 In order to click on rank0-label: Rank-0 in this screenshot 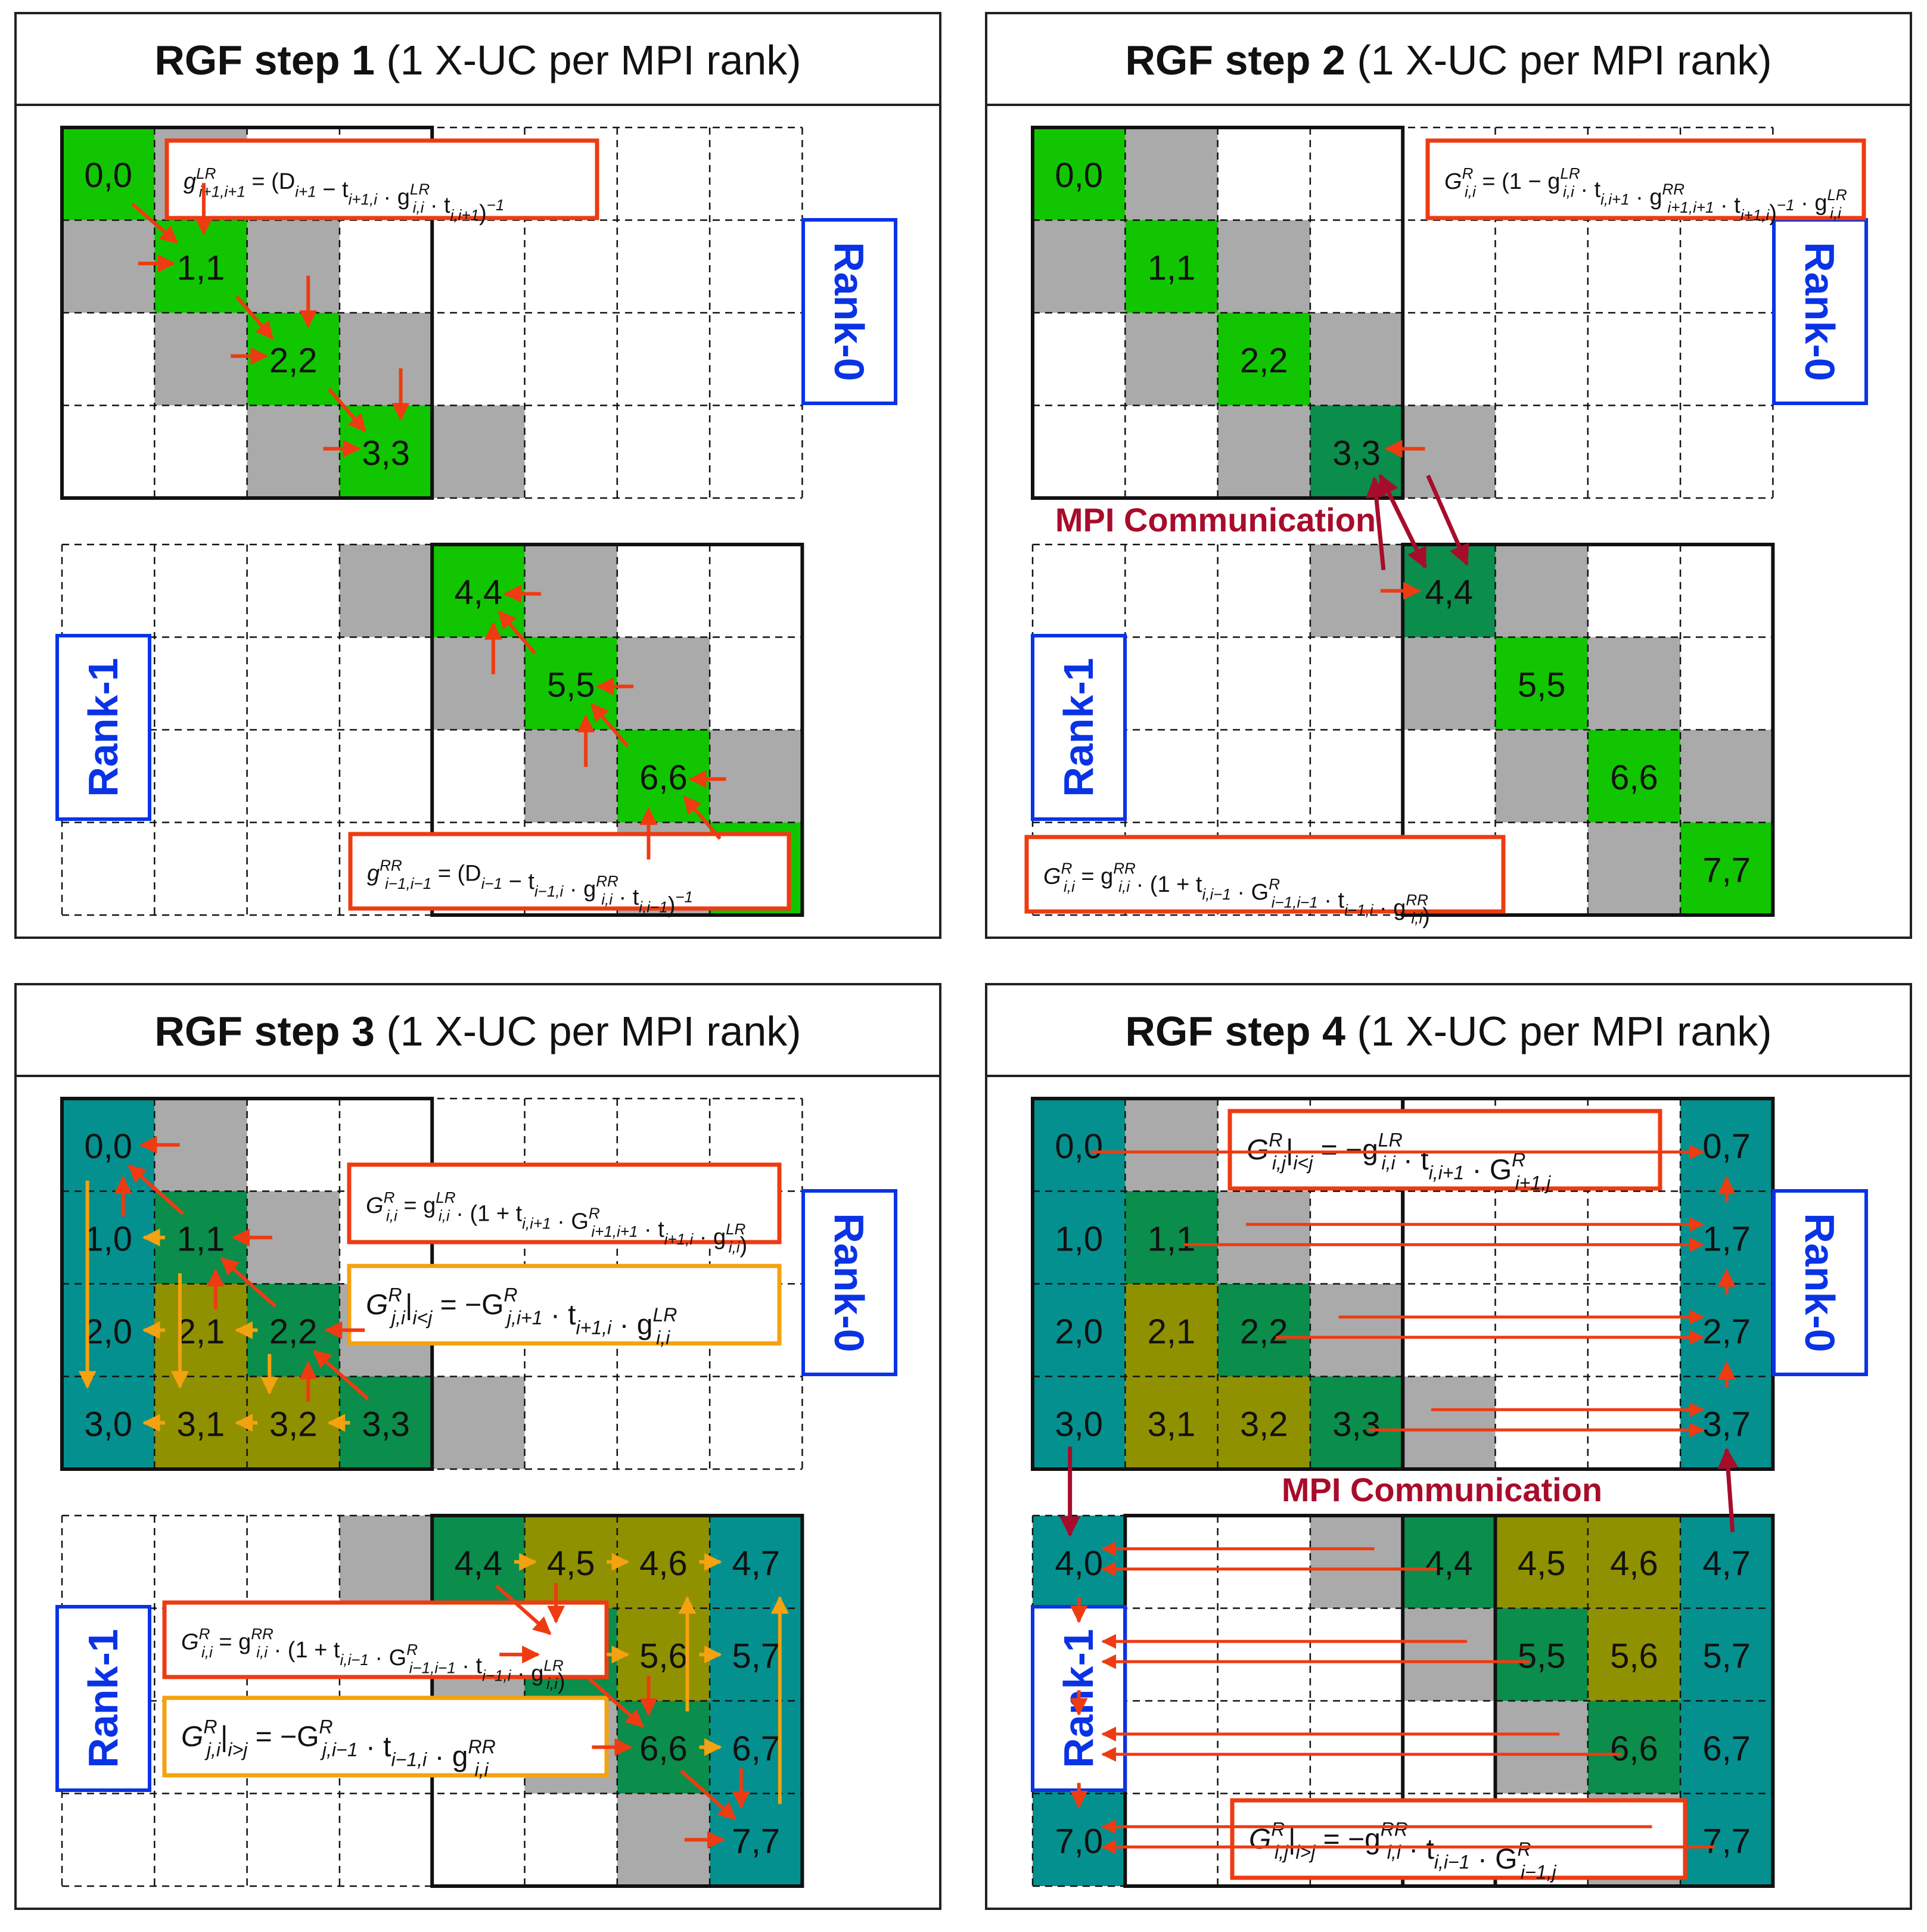, I will do `click(849, 1282)`.